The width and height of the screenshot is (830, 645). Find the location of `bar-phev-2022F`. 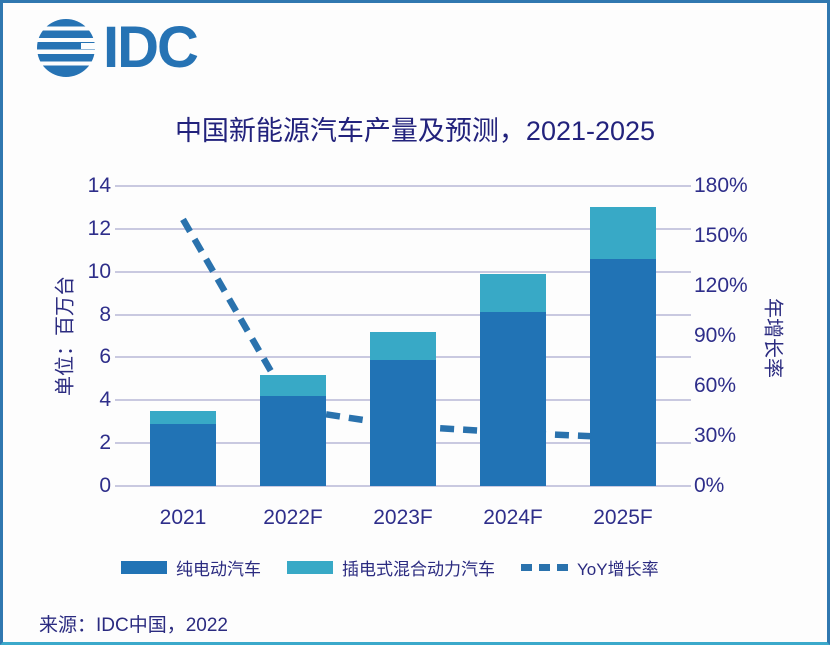

bar-phev-2022F is located at coordinates (293, 385).